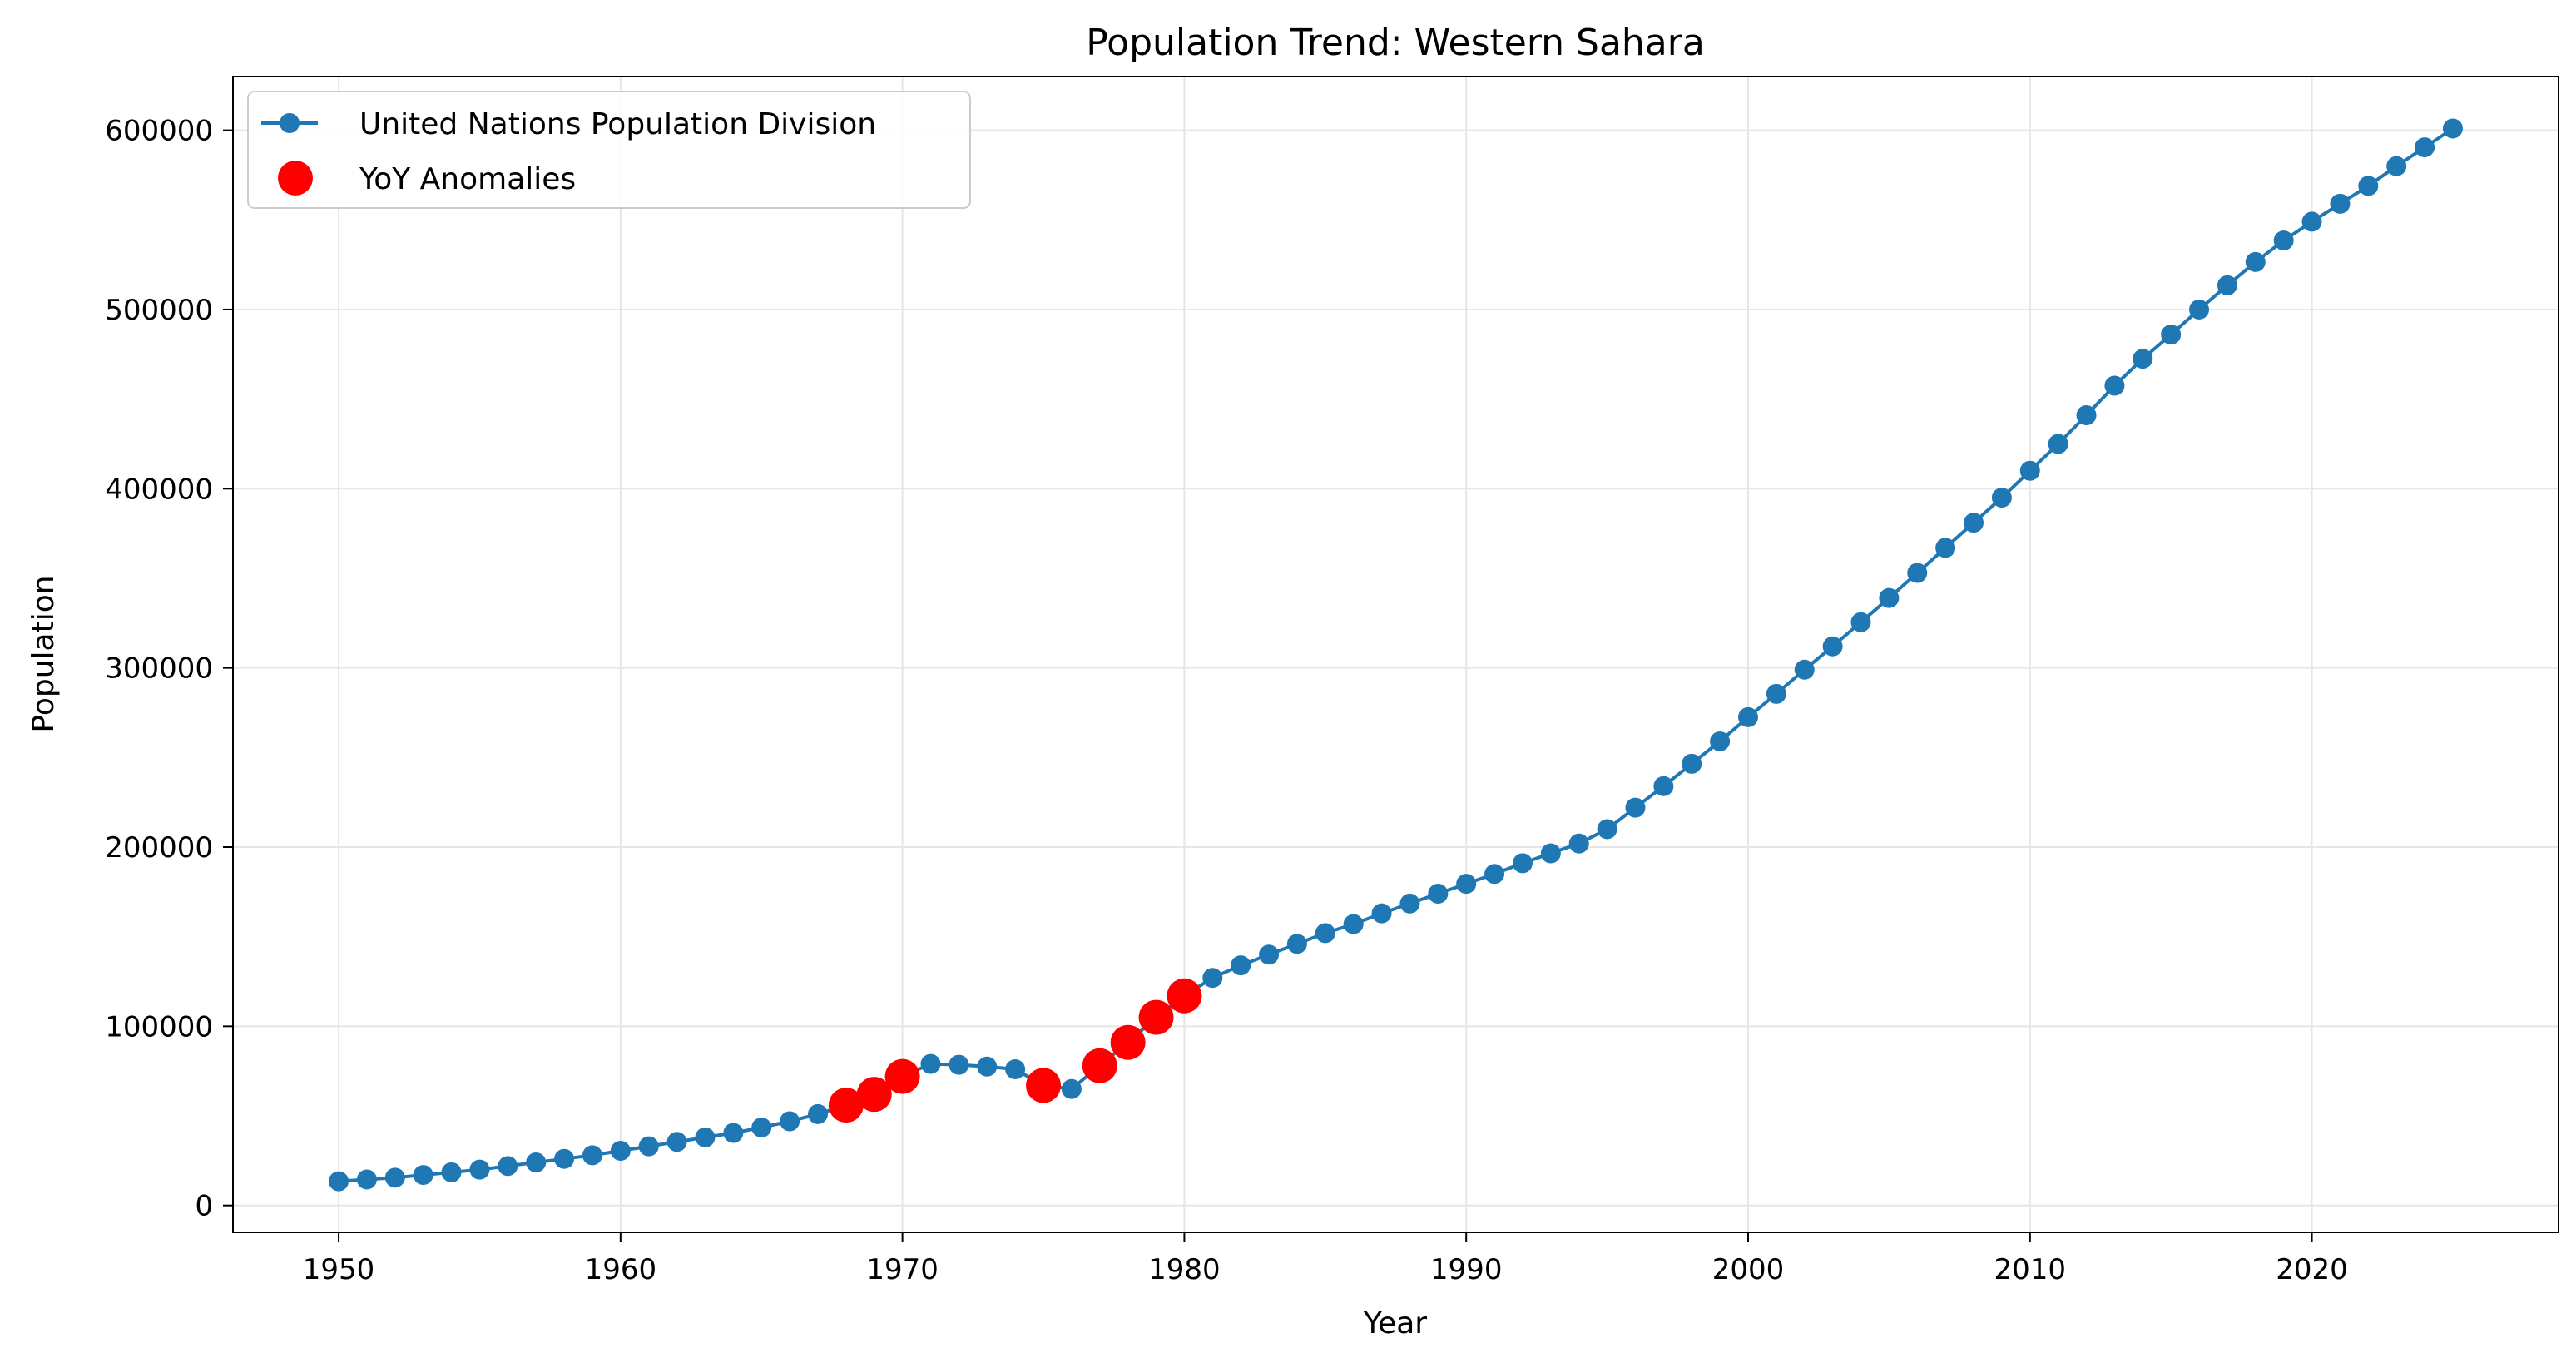  I want to click on legend-marker-swatch, so click(290, 123).